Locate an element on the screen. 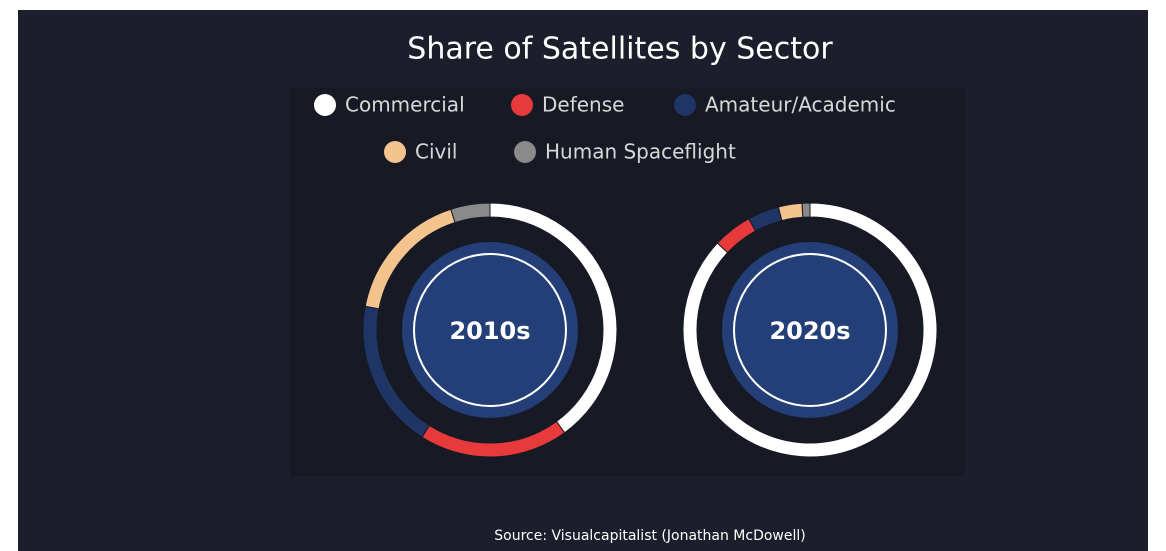  legend-label: Defense is located at coordinates (583, 105).